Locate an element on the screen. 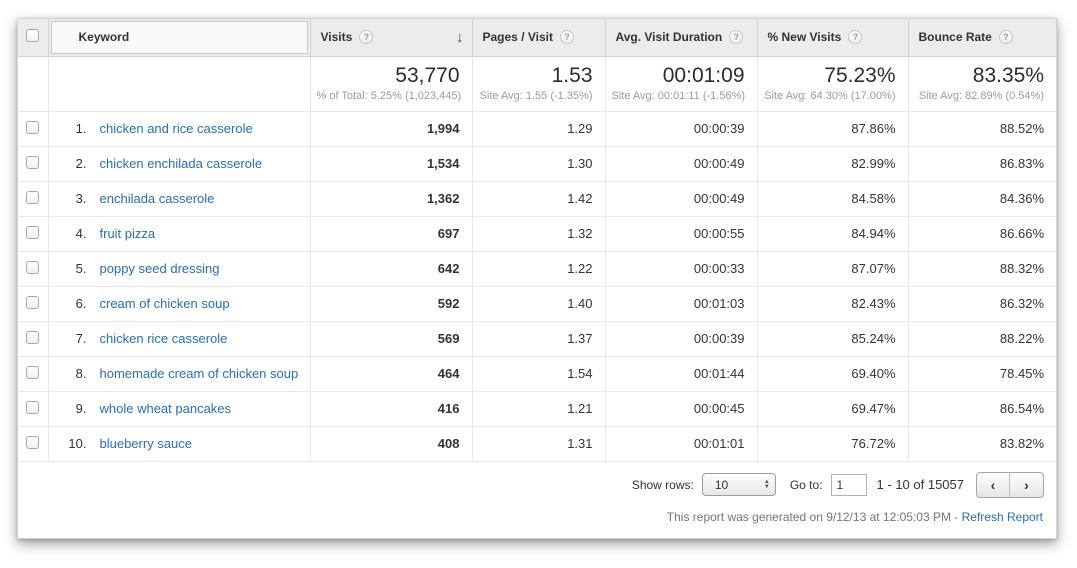 The width and height of the screenshot is (1077, 568). bounce-rate-cell: 86.32% is located at coordinates (982, 304).